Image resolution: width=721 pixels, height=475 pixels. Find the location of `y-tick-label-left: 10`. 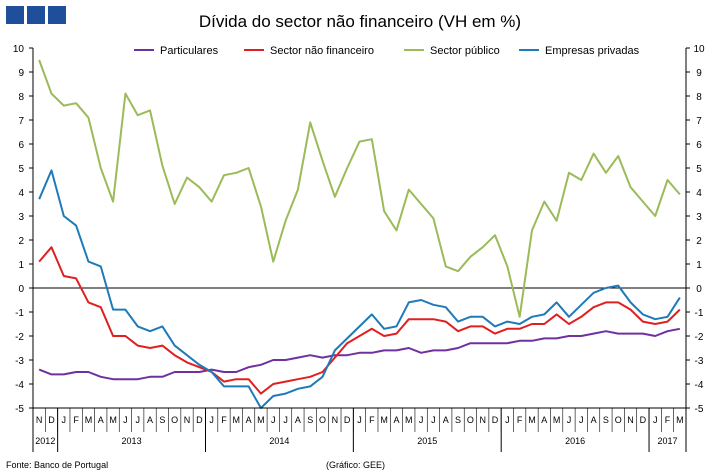

y-tick-label-left: 10 is located at coordinates (19, 49).